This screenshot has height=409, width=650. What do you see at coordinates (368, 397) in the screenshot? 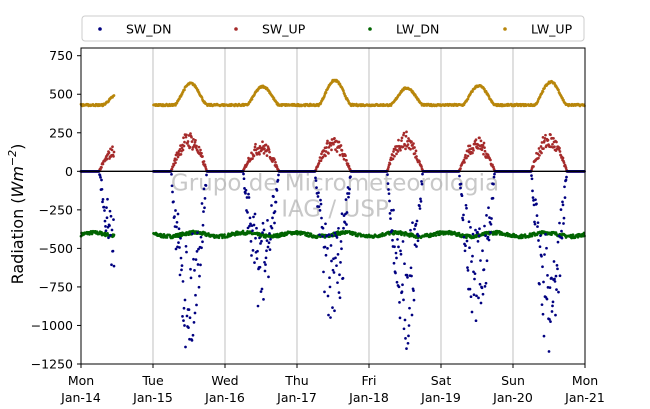
I see `x-tick-date: Jan-18` at bounding box center [368, 397].